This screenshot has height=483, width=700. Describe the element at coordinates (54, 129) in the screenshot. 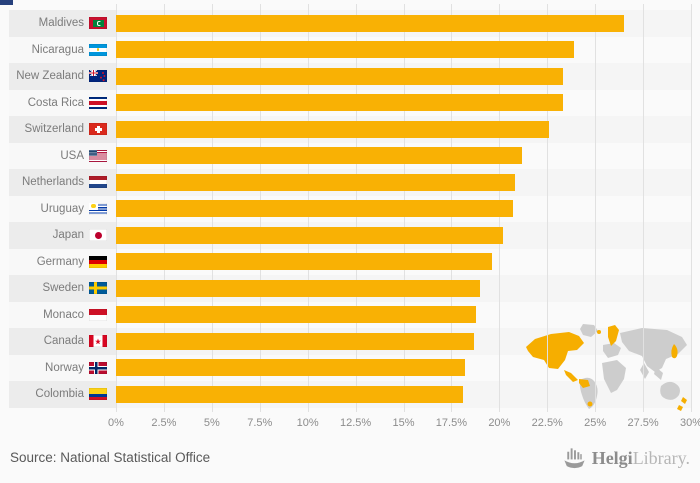

I see `country-label: Switzerland` at that location.